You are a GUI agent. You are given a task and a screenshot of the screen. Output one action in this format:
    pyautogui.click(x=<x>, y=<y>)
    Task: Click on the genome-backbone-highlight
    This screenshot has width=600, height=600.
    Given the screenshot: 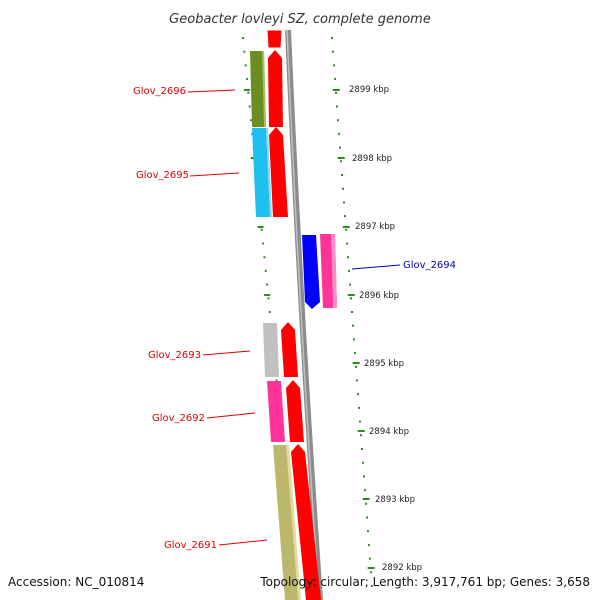 What is the action you would take?
    pyautogui.click(x=303, y=314)
    